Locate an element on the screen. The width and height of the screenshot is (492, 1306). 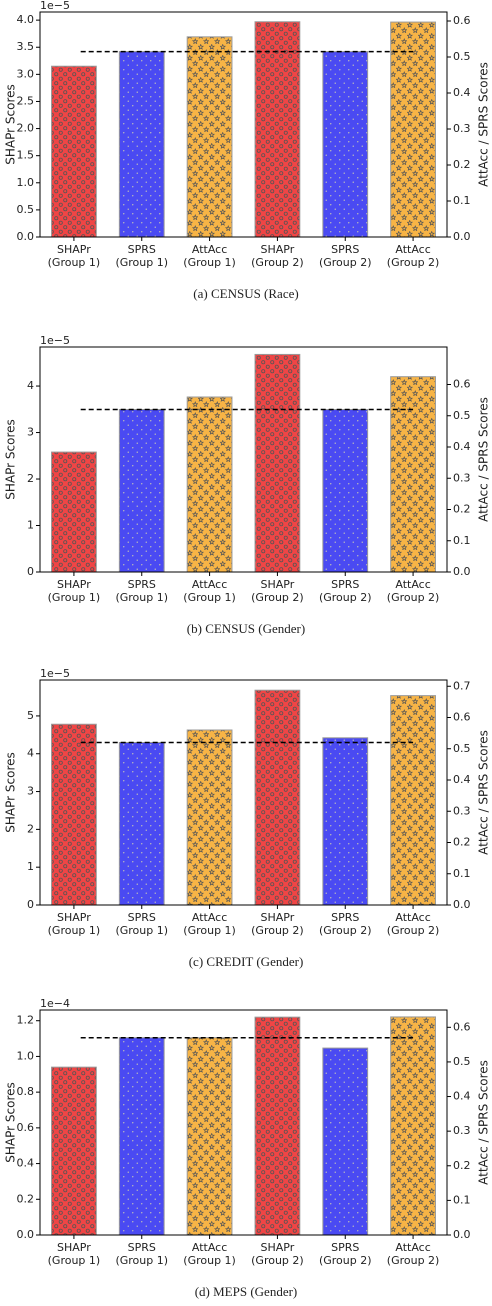
y-tick-label: 0.0 is located at coordinates (26, 236).